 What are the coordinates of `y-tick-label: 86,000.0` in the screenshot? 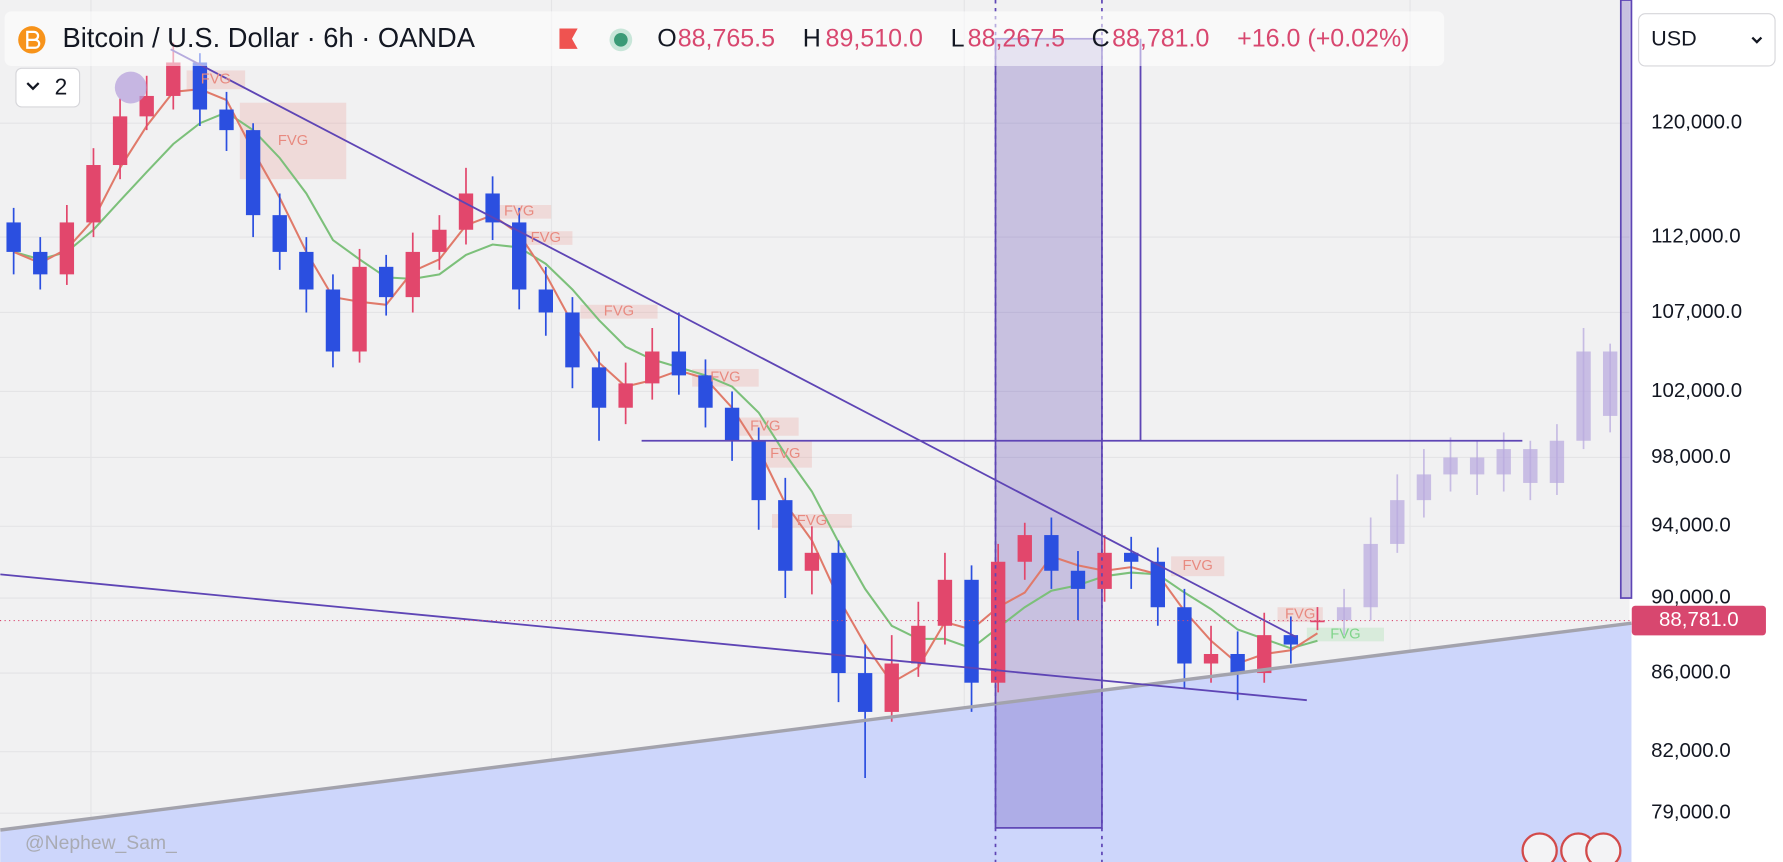 It's located at (1691, 671).